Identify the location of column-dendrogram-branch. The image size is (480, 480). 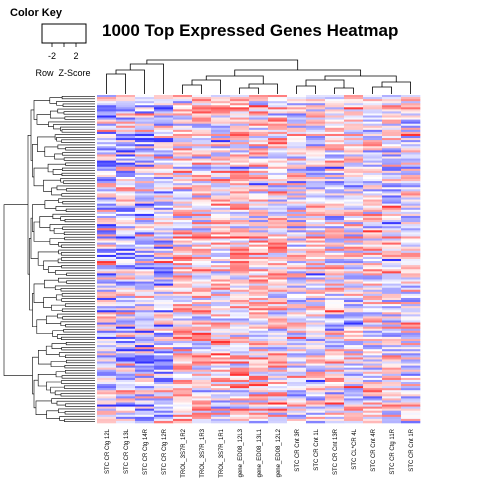
(360, 79).